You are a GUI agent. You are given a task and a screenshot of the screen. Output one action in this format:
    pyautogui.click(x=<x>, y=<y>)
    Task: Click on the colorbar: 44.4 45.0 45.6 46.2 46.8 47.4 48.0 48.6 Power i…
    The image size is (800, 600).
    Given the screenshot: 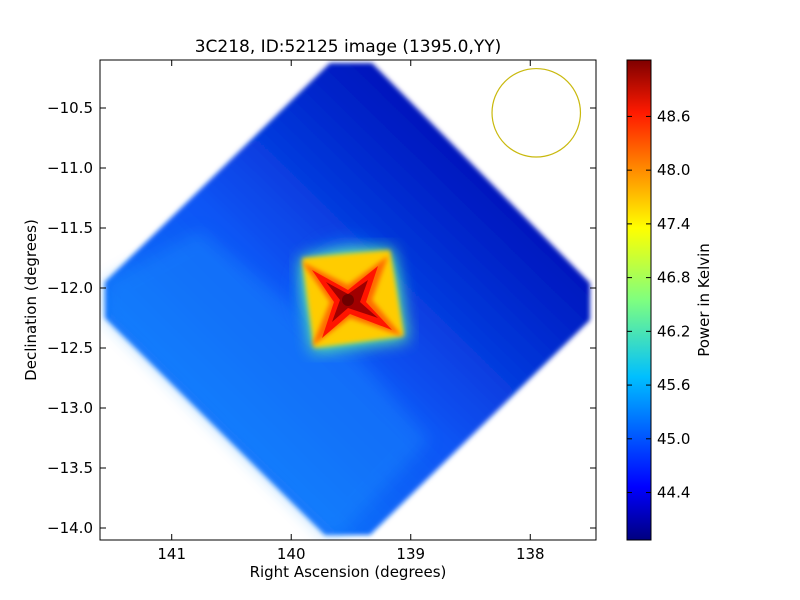 What is the action you would take?
    pyautogui.click(x=669, y=300)
    